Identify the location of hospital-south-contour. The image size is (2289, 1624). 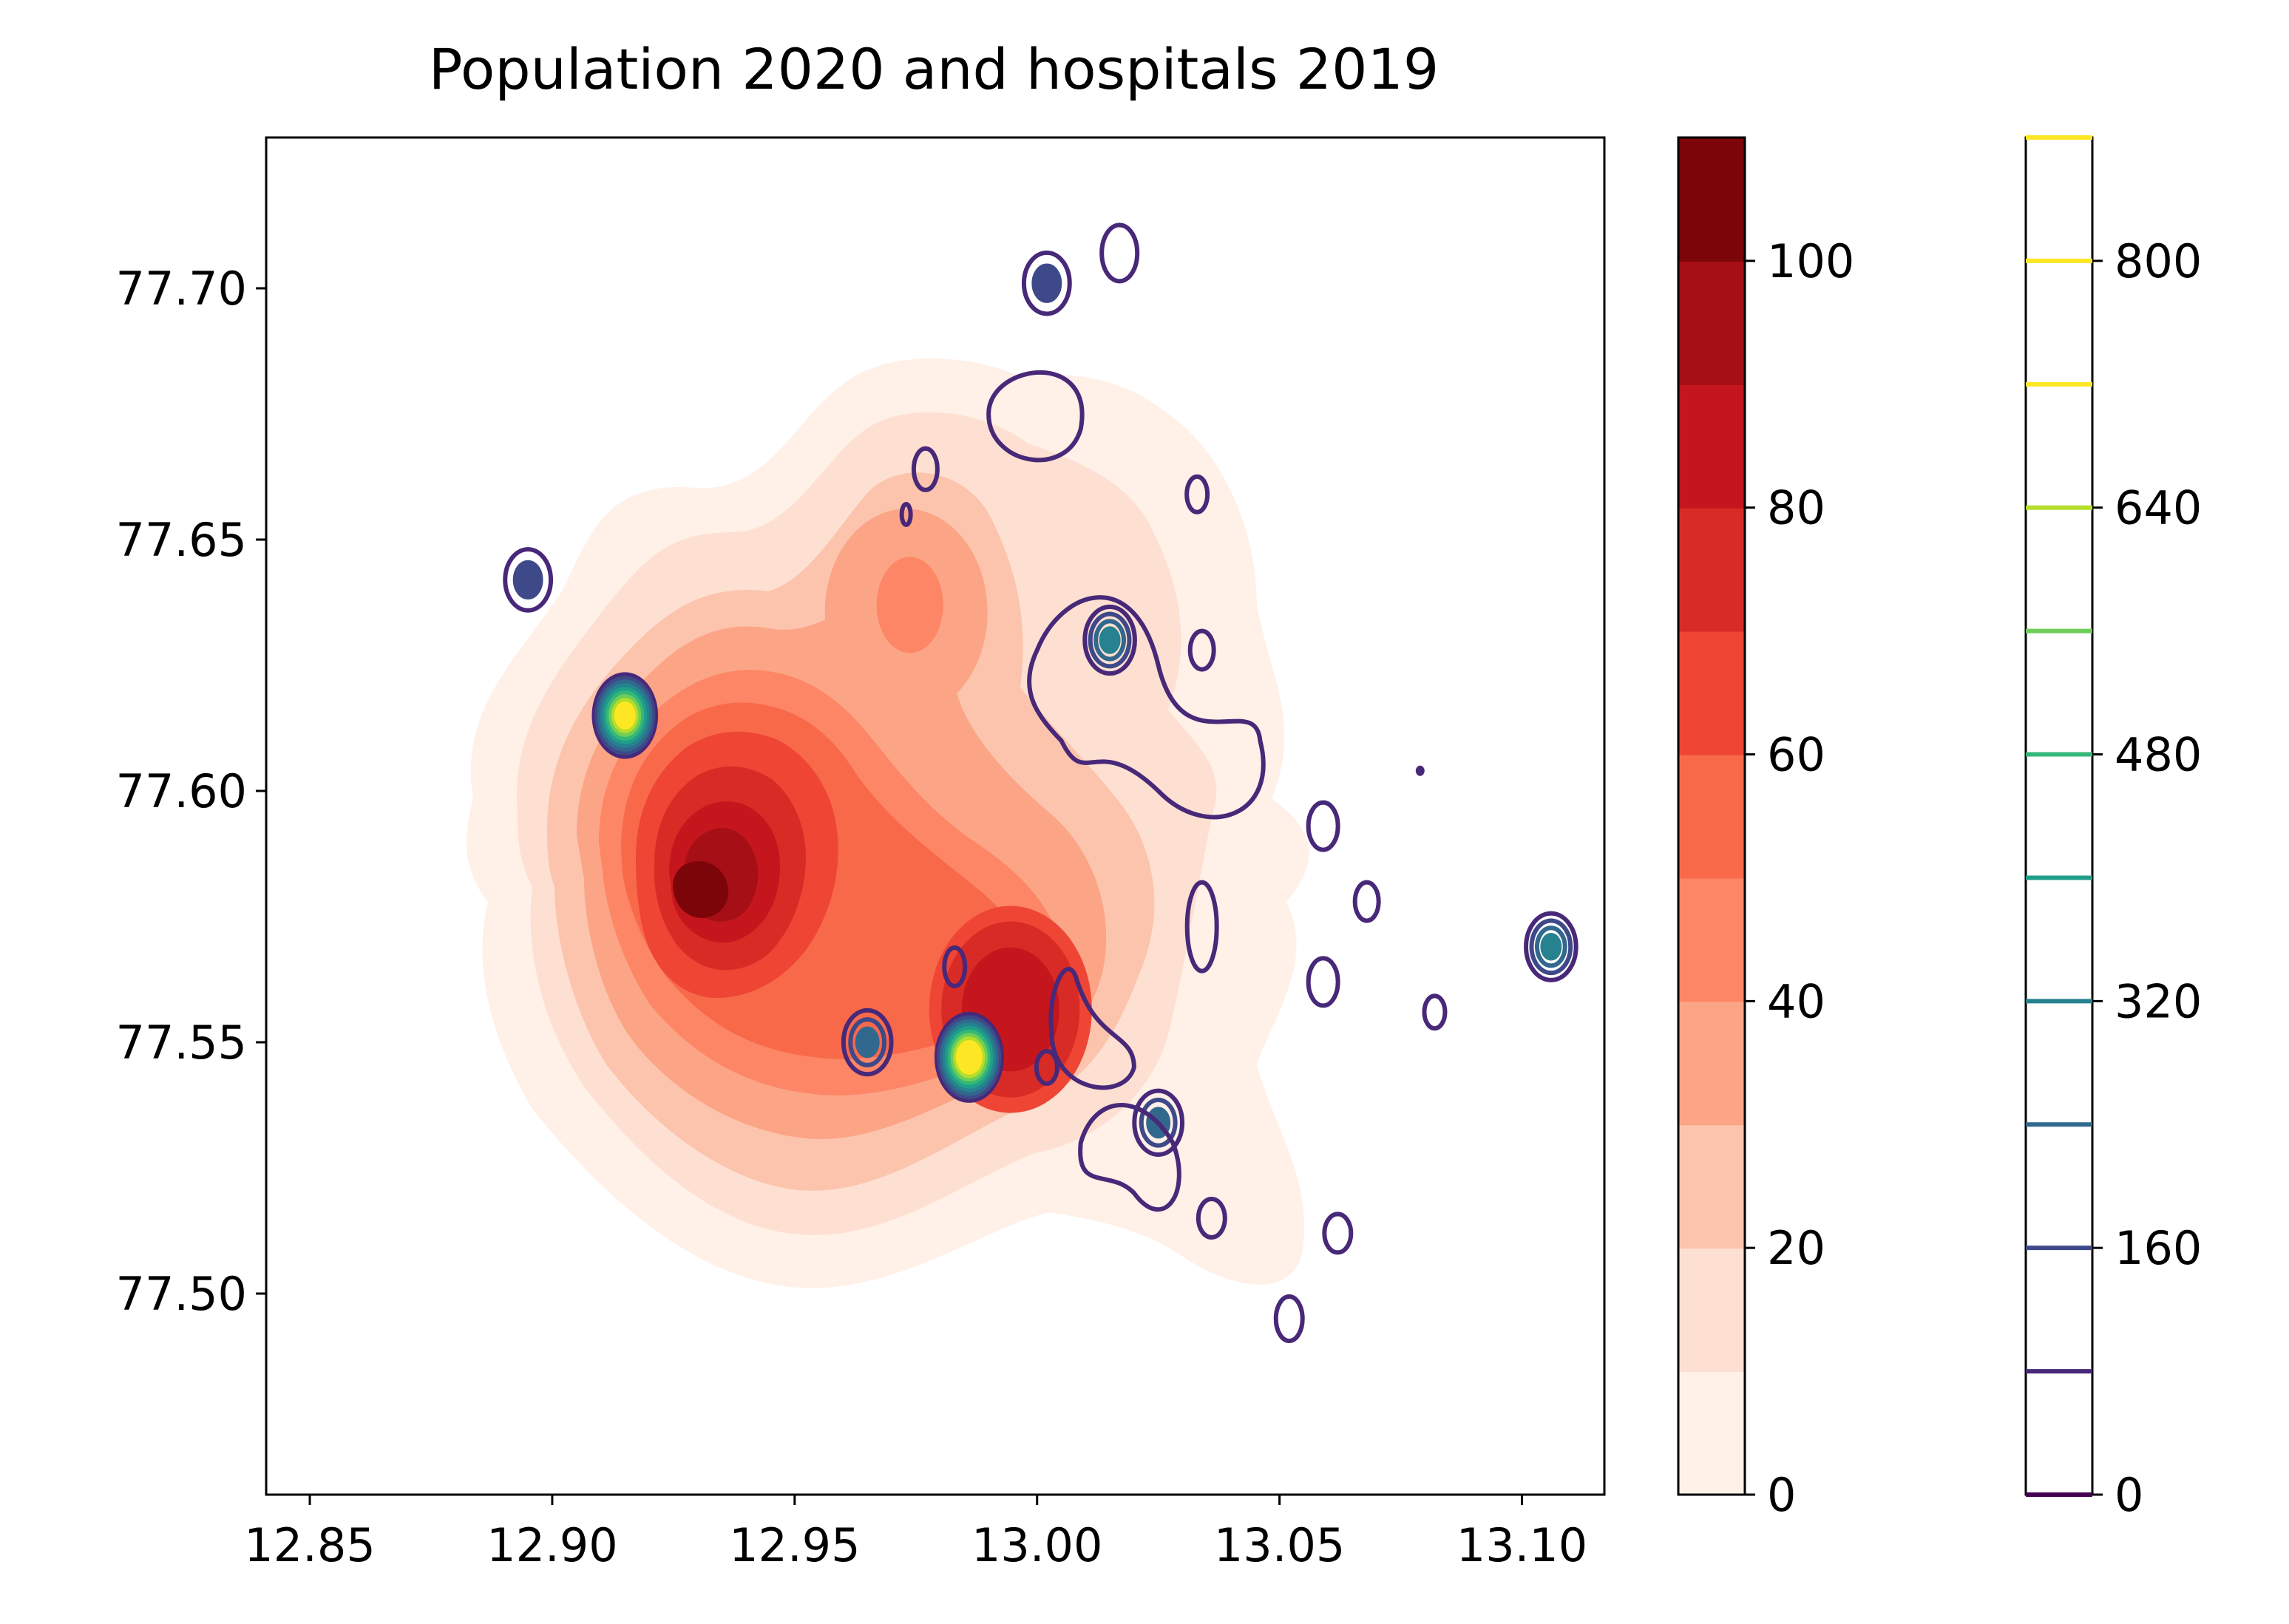
(1129, 1157).